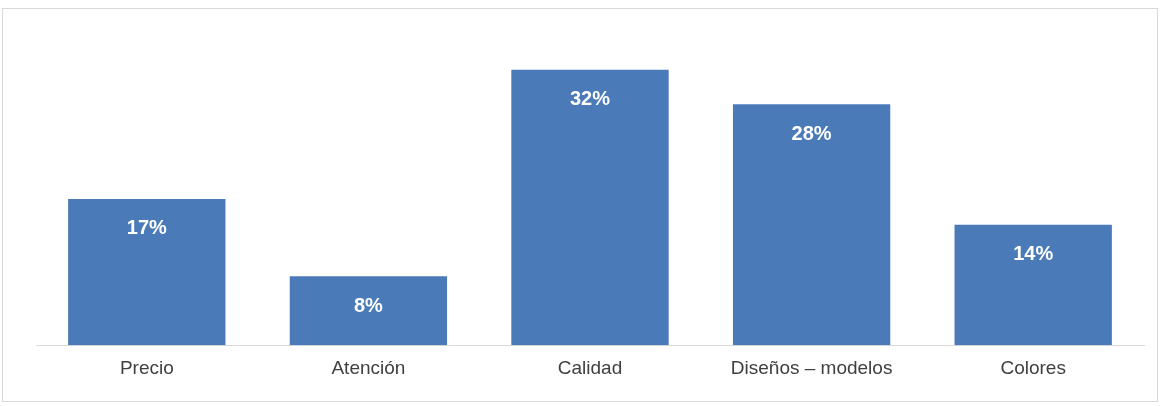  Describe the element at coordinates (1033, 253) in the screenshot. I see `data-label: 14%` at that location.